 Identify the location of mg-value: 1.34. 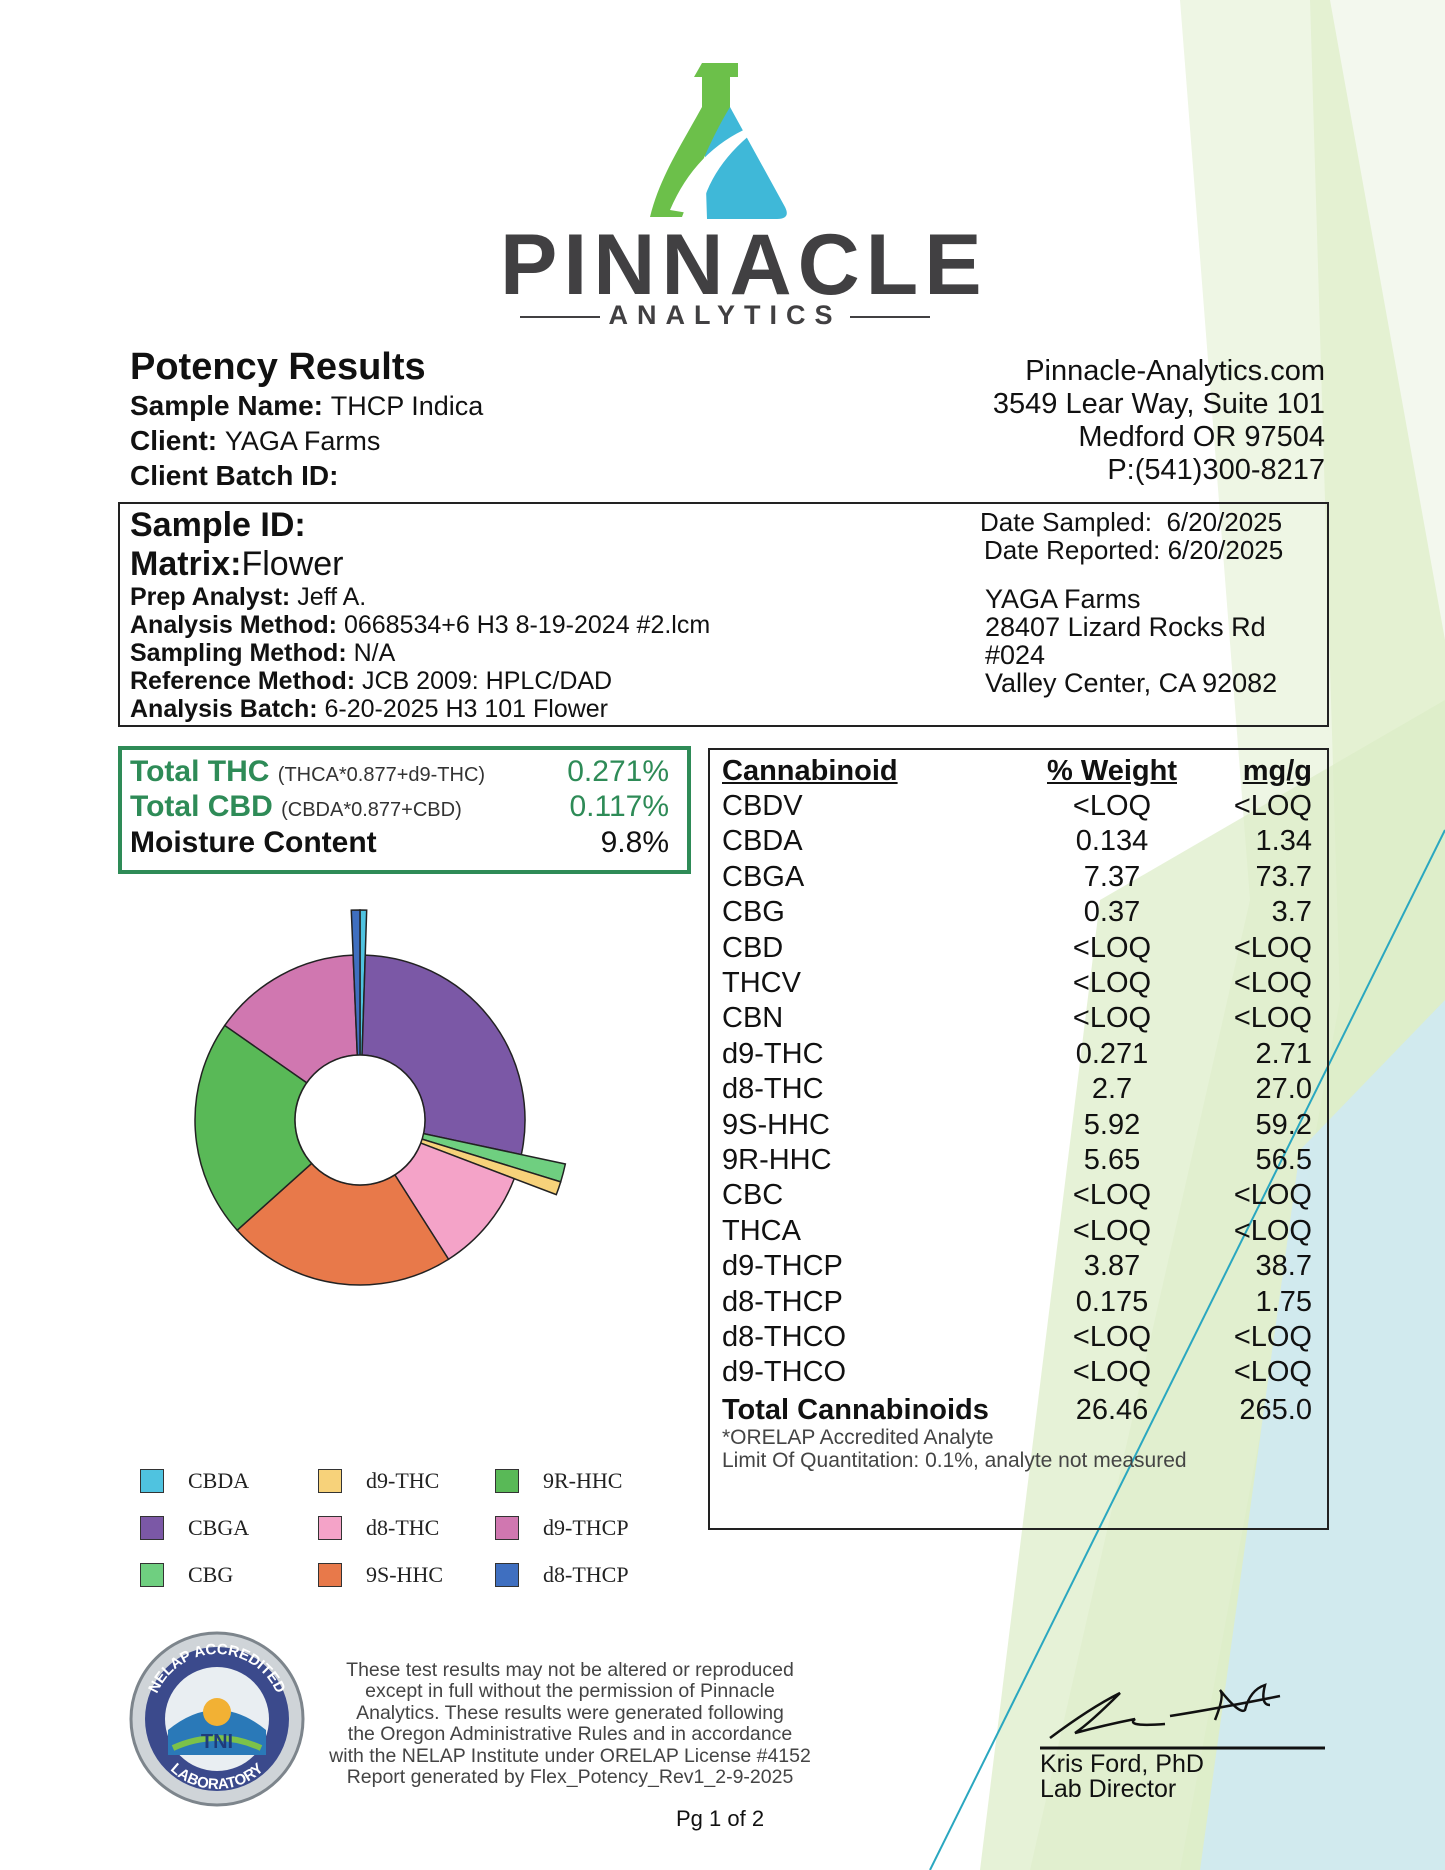
(1283, 841).